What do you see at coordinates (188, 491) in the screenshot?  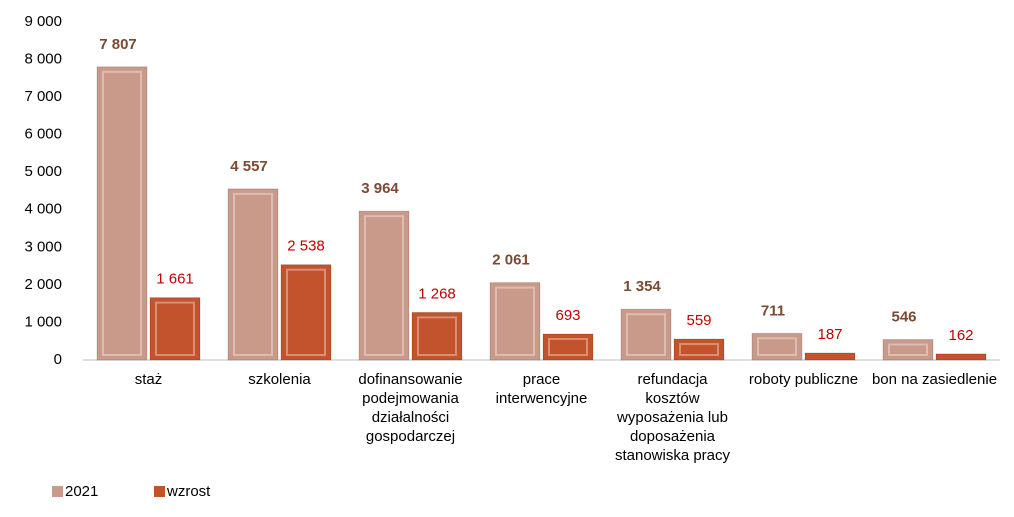 I see `legend-label: wzrost` at bounding box center [188, 491].